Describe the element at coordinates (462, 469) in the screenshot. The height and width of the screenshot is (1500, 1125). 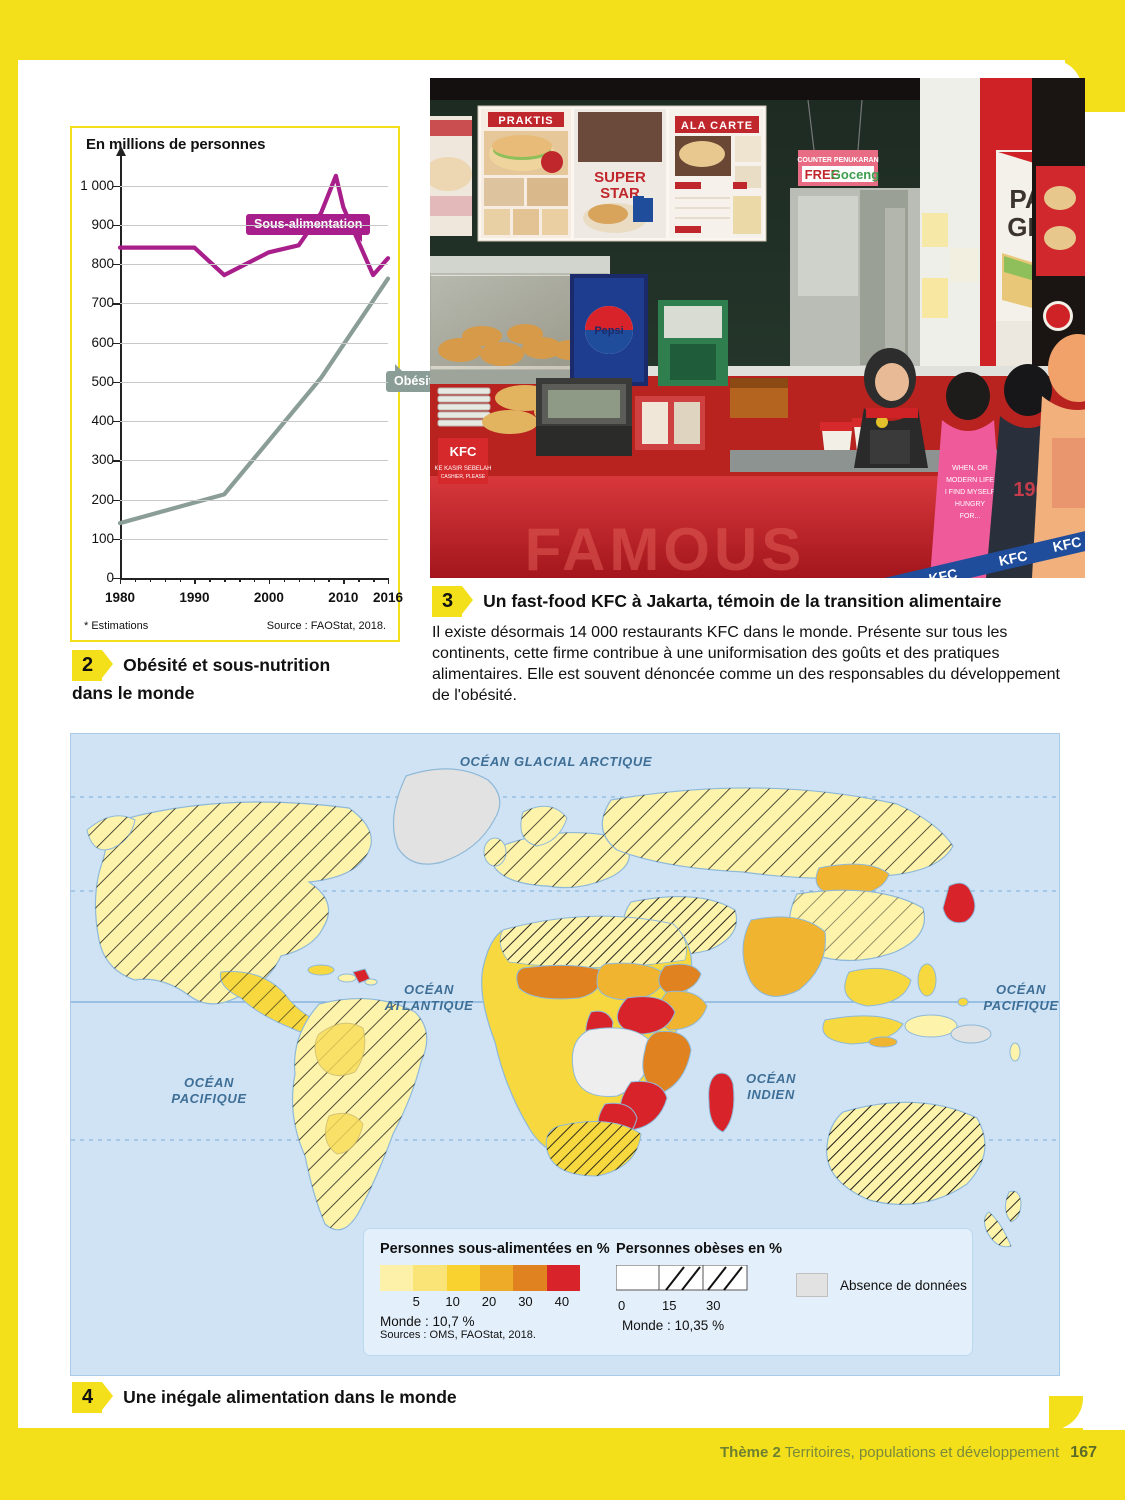
I see `svg-text: KE KASIR SEBELAH` at that location.